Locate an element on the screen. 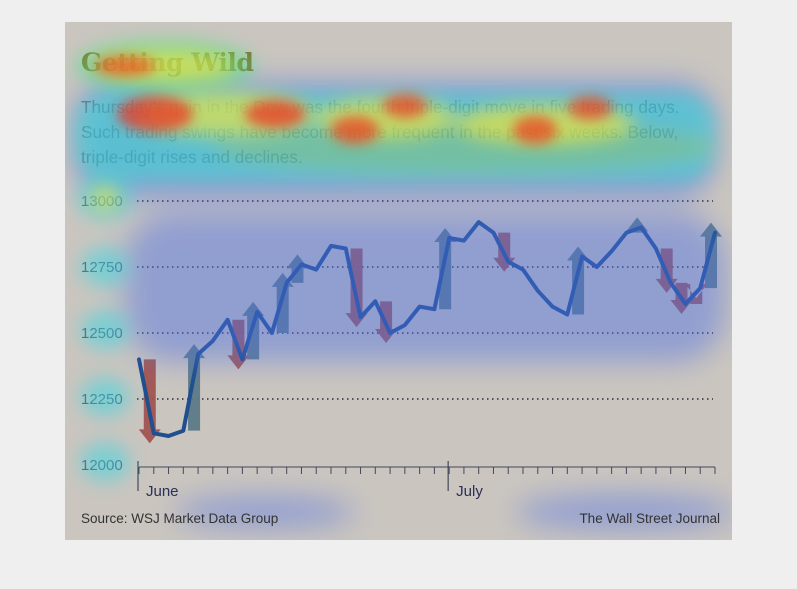  y-tick-label-12500: 12500 is located at coordinates (102, 333).